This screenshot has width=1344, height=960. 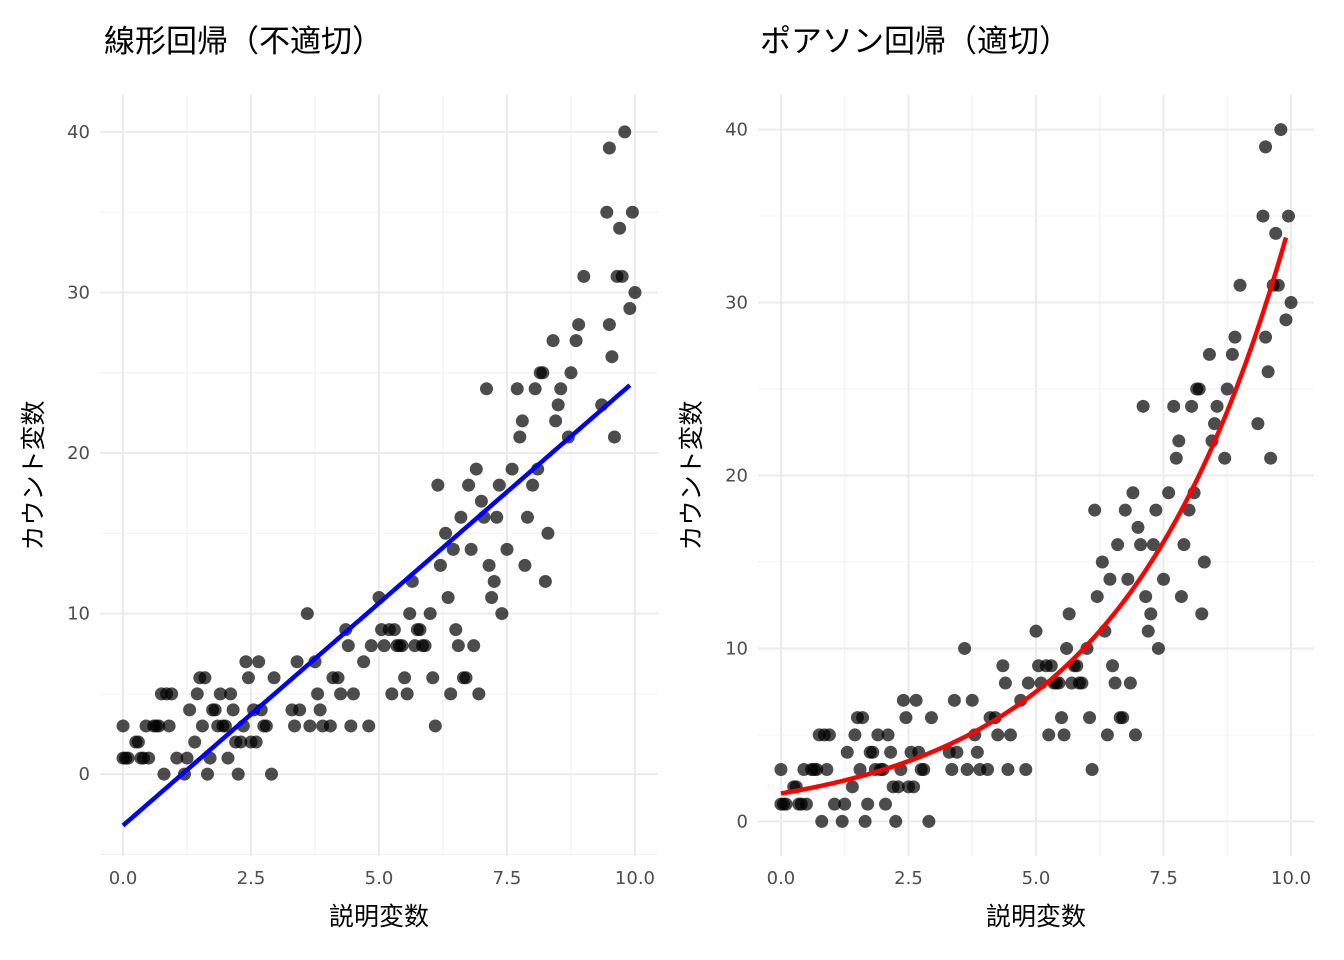 I want to click on x-tick-label: 5.0, so click(x=1036, y=878).